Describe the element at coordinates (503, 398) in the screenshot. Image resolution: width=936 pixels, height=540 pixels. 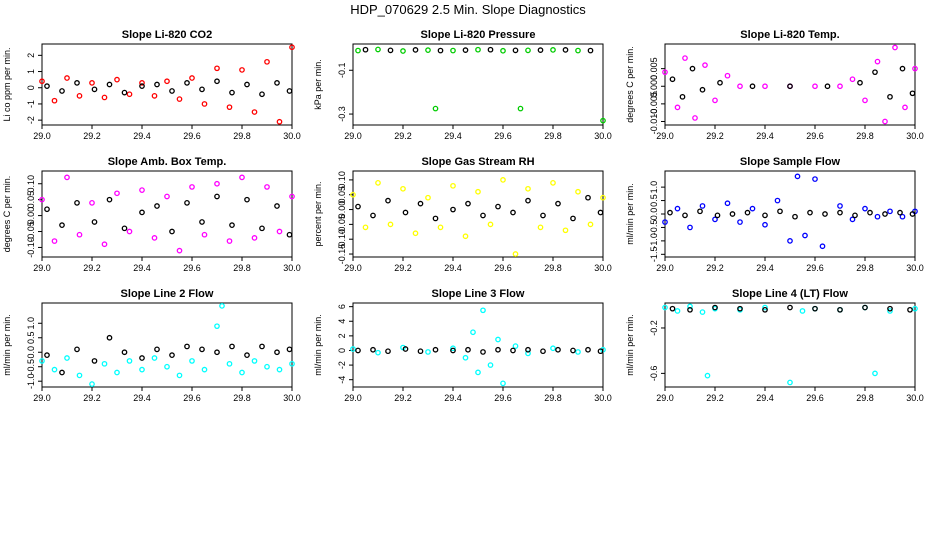
I see `x-tick-label: 29.6` at that location.